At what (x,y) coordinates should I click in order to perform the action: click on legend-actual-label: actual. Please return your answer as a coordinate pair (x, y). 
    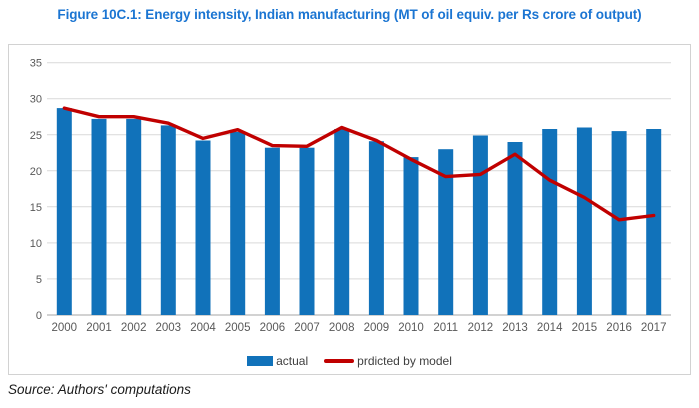
    Looking at the image, I should click on (292, 361).